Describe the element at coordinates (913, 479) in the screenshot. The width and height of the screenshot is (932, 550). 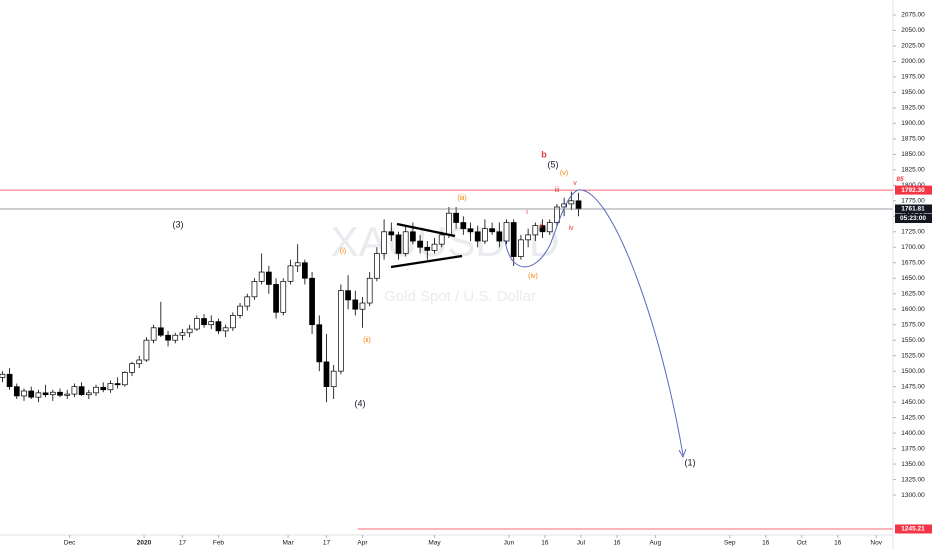
I see `y-tick-label: 1325.00` at that location.